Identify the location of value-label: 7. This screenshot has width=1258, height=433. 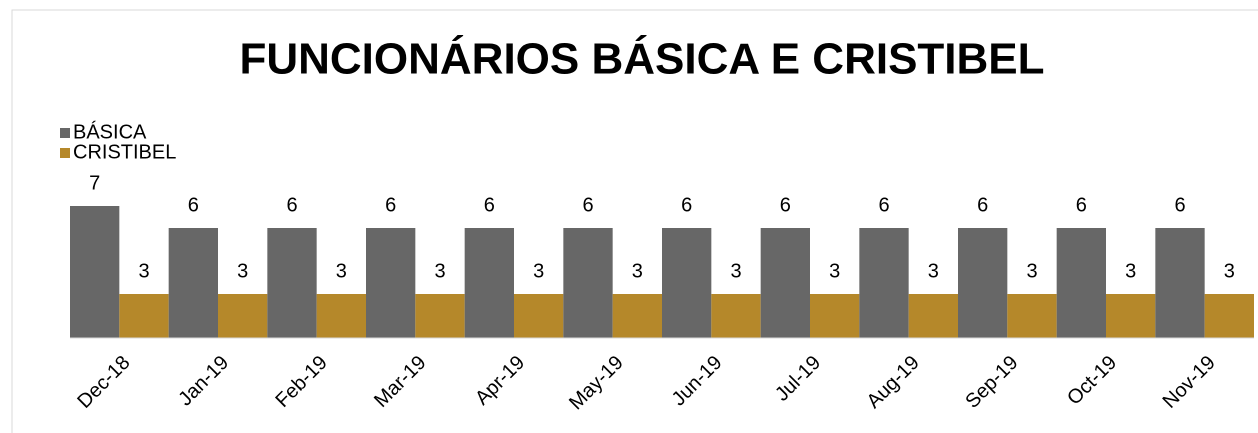
(94, 183).